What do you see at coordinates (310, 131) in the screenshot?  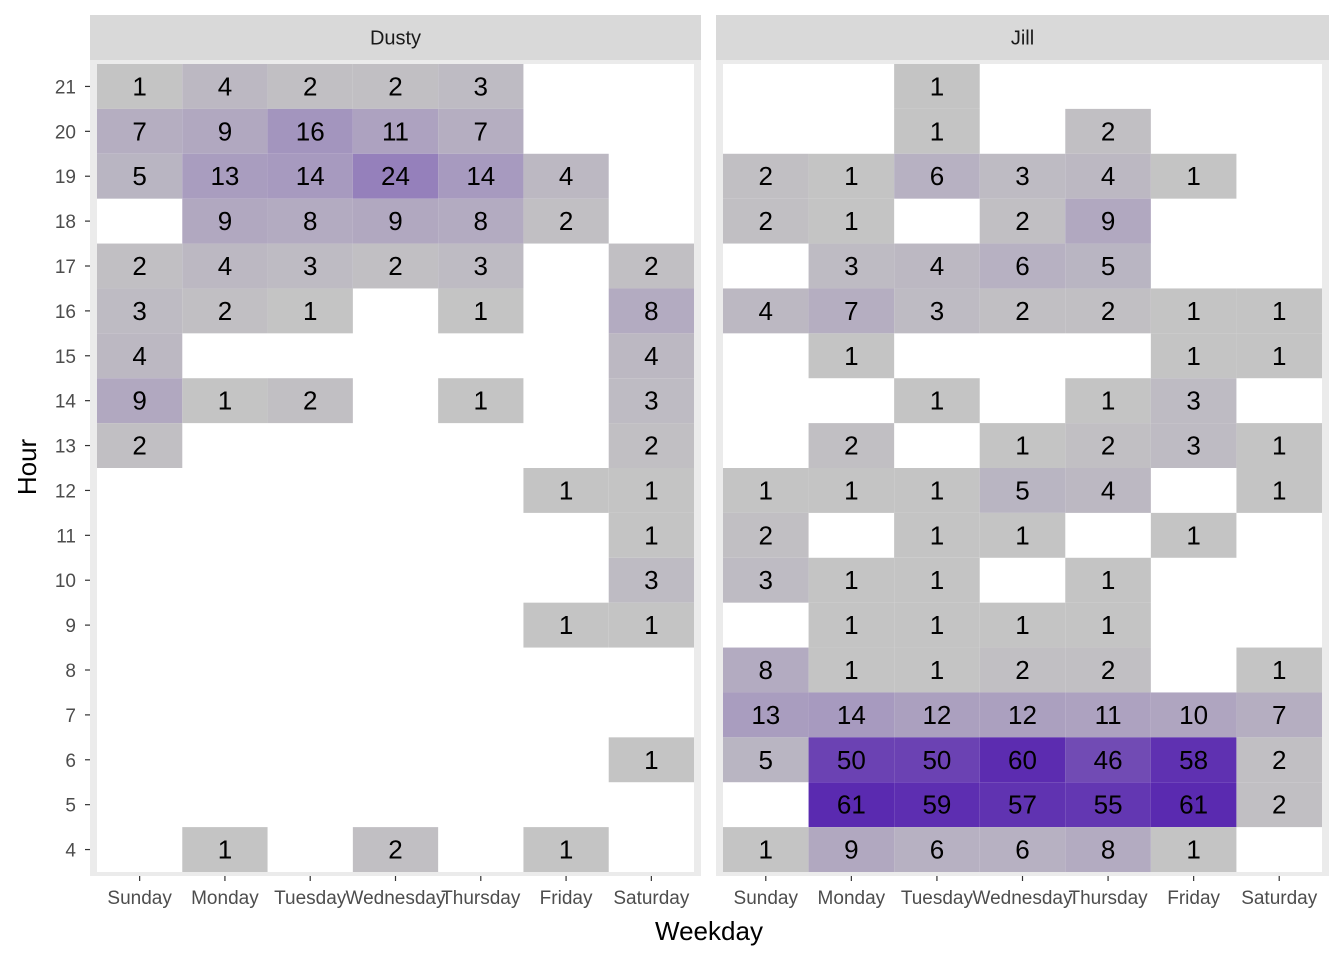 I see `cell-value-label: 16` at bounding box center [310, 131].